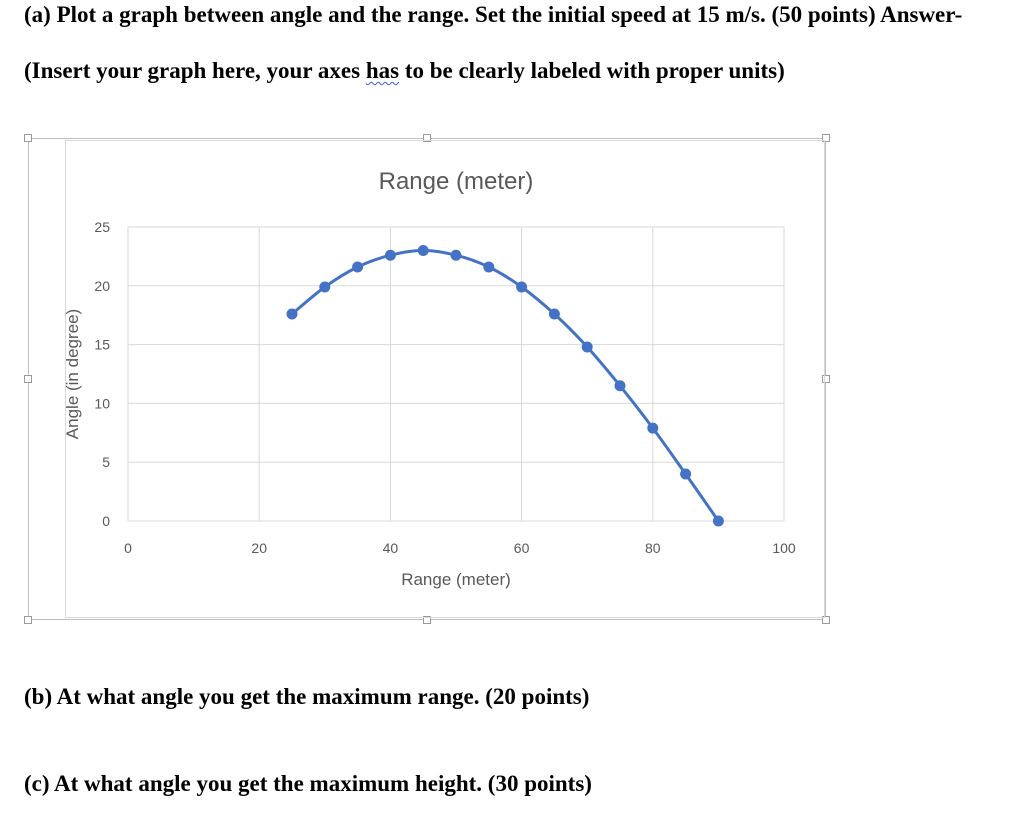 This screenshot has width=1024, height=814. Describe the element at coordinates (28, 620) in the screenshot. I see `resize-handle-bottom-left` at that location.